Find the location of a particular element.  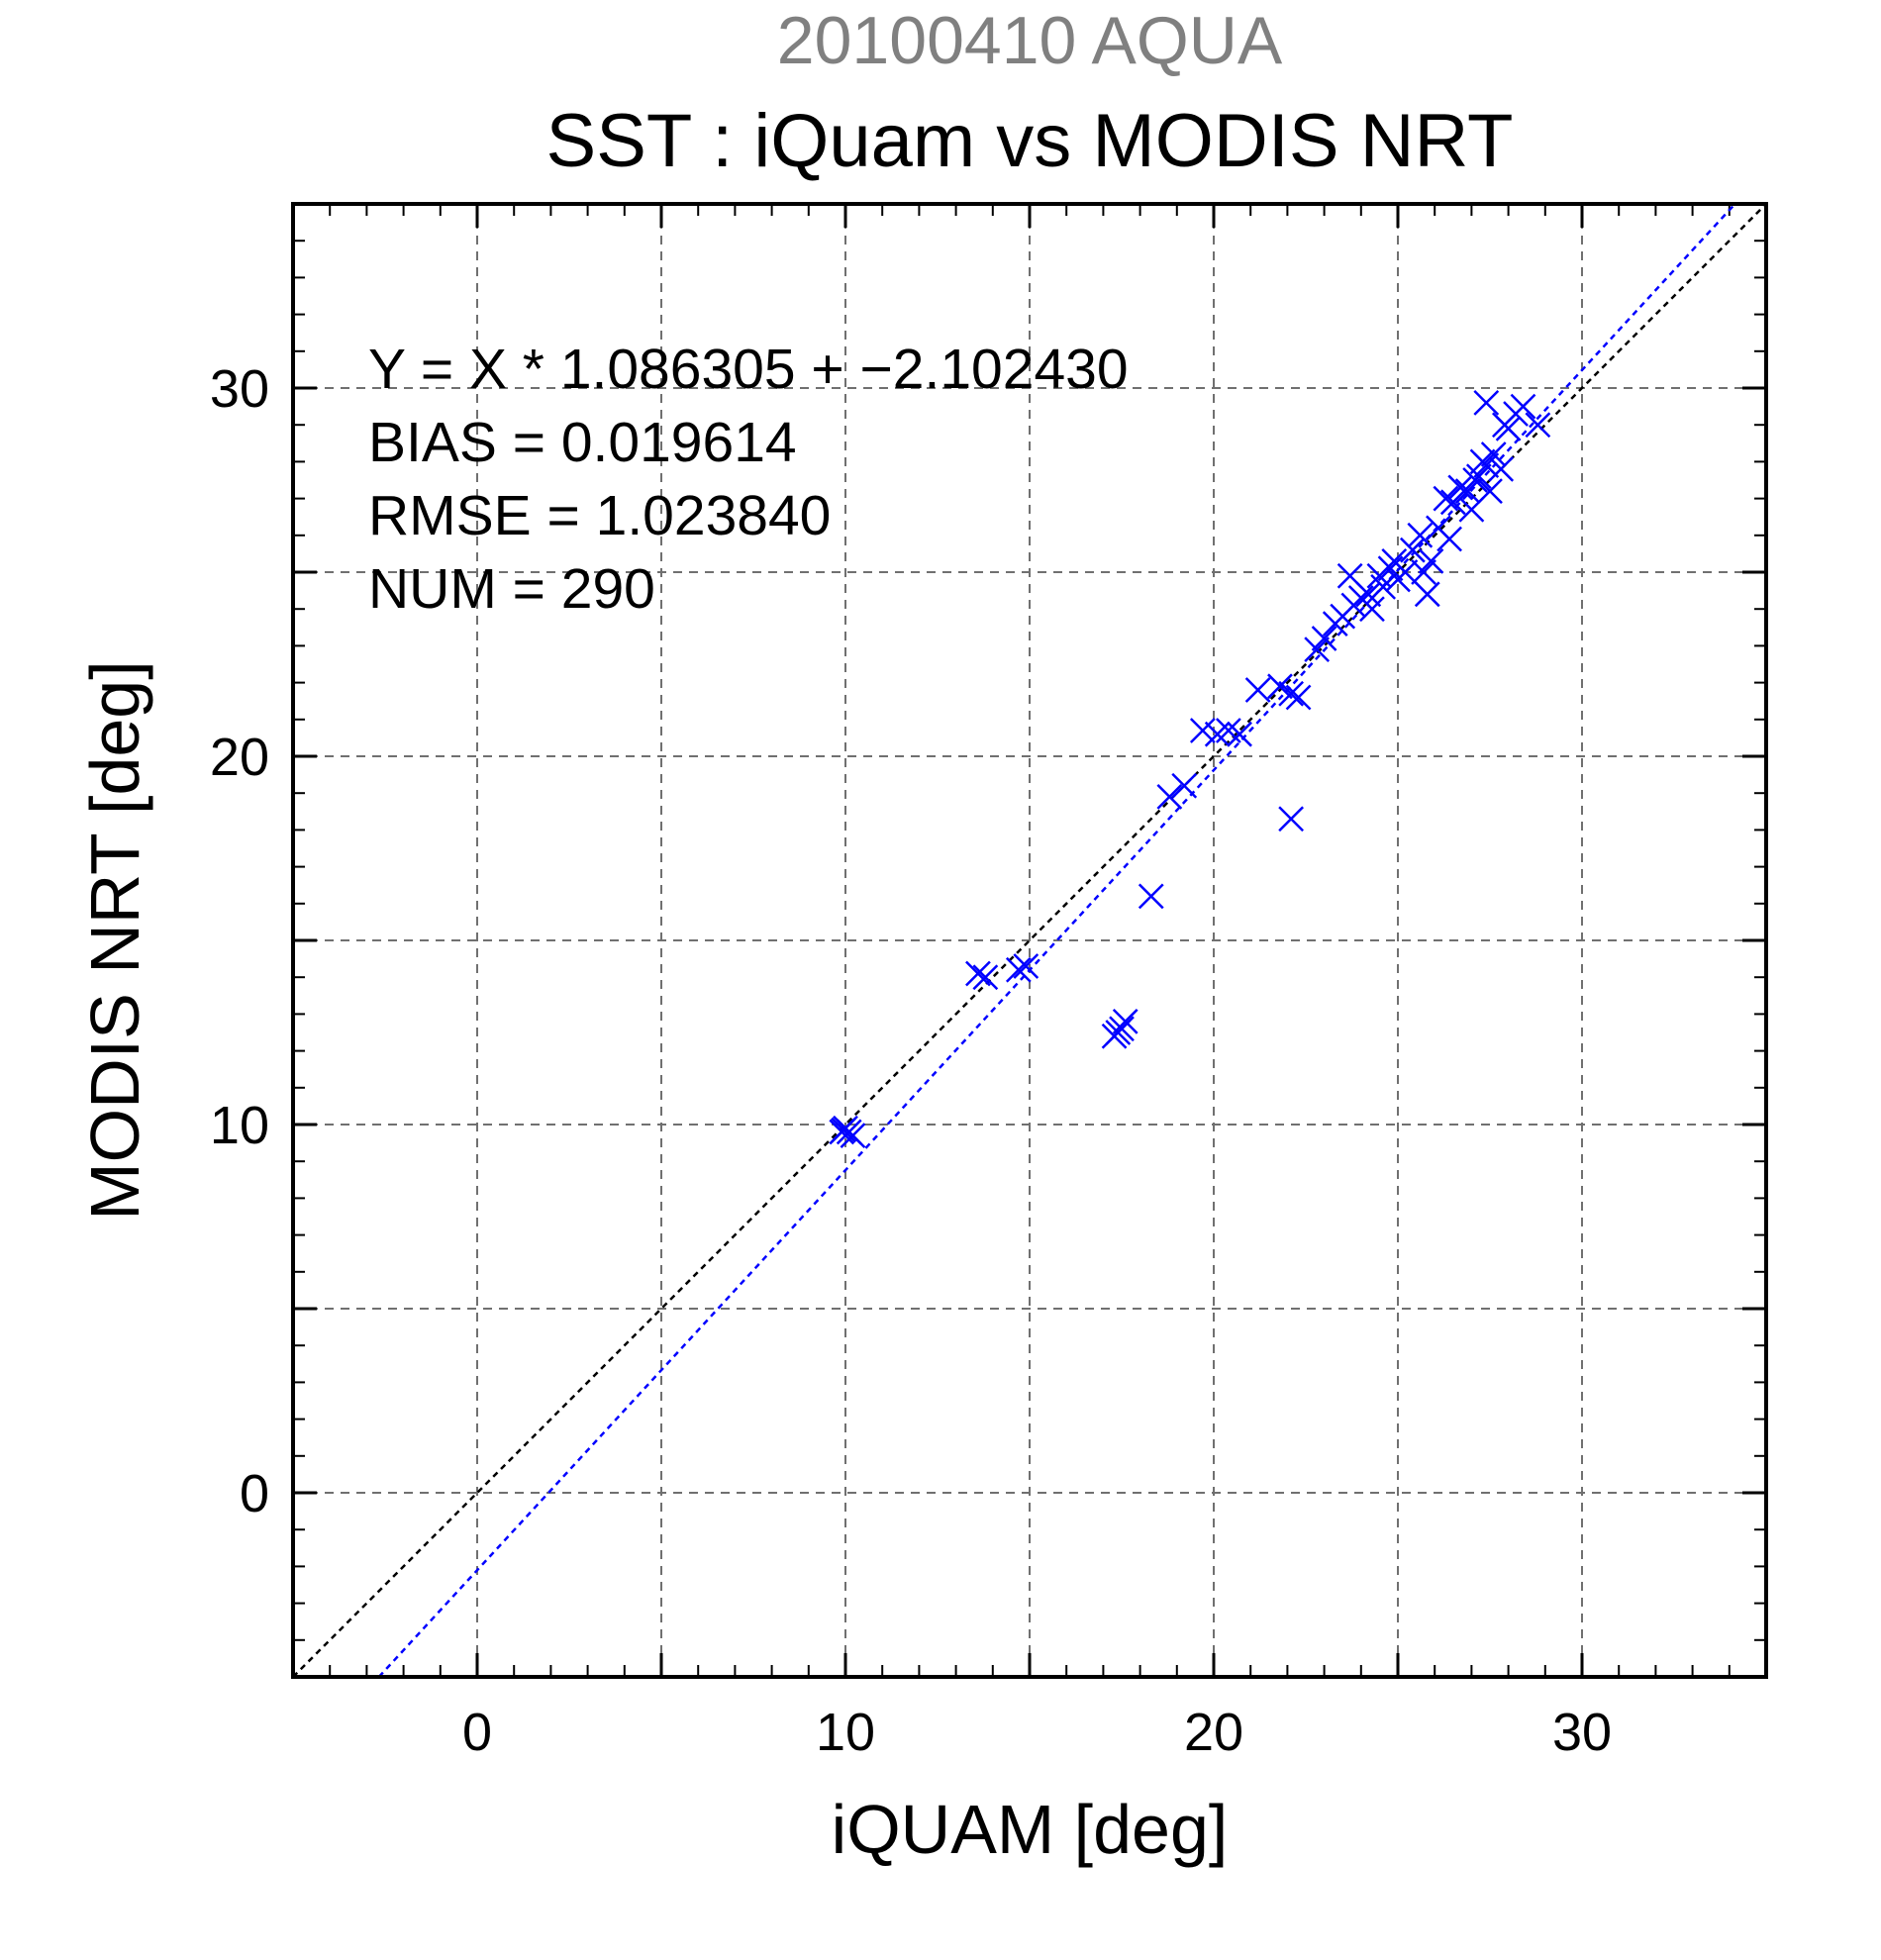

x-tick-labels: 0 10 20 30 is located at coordinates (1037, 1732).